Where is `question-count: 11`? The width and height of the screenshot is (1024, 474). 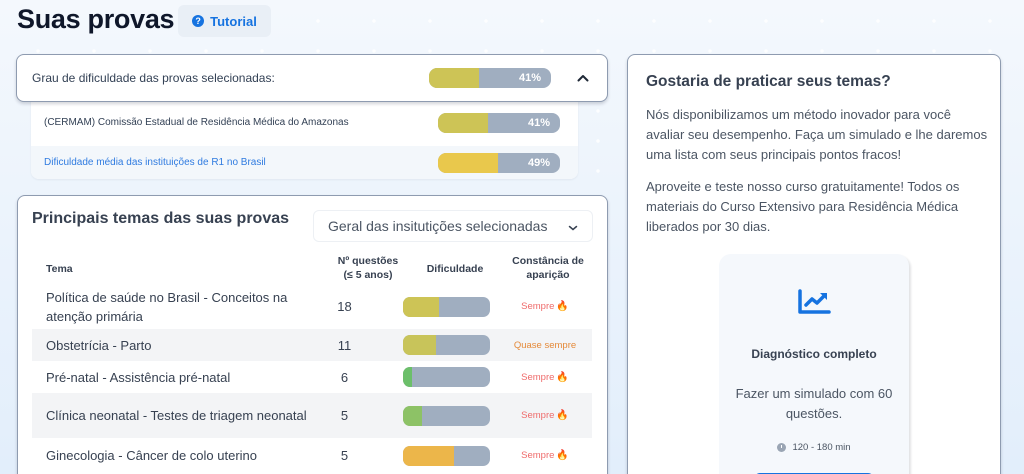 question-count: 11 is located at coordinates (344, 345).